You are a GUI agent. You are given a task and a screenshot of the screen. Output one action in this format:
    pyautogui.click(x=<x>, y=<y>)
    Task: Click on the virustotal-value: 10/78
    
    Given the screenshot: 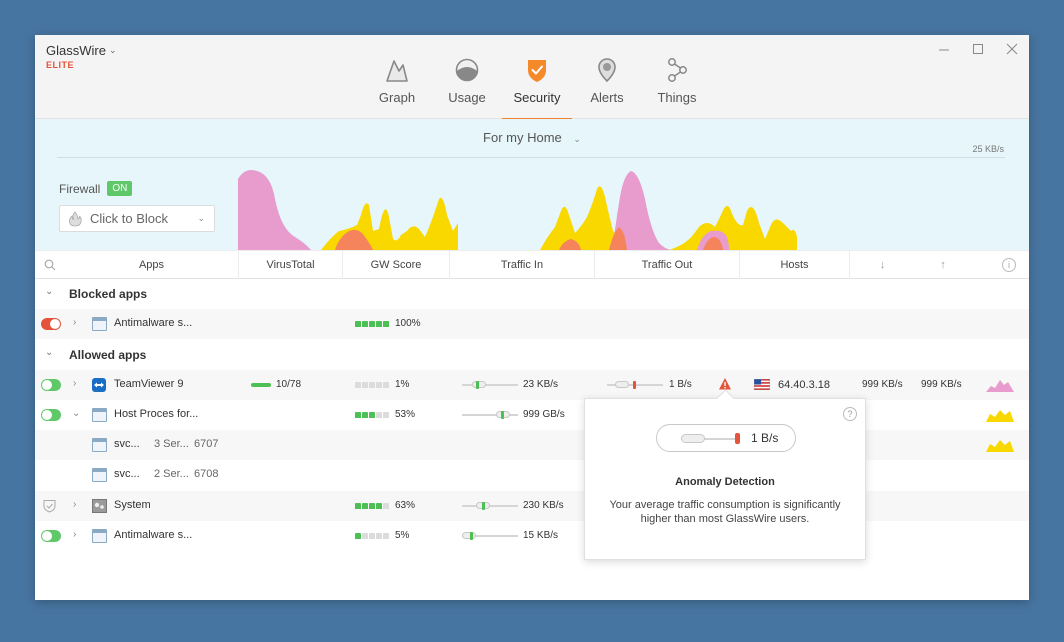 What is the action you would take?
    pyautogui.click(x=289, y=384)
    